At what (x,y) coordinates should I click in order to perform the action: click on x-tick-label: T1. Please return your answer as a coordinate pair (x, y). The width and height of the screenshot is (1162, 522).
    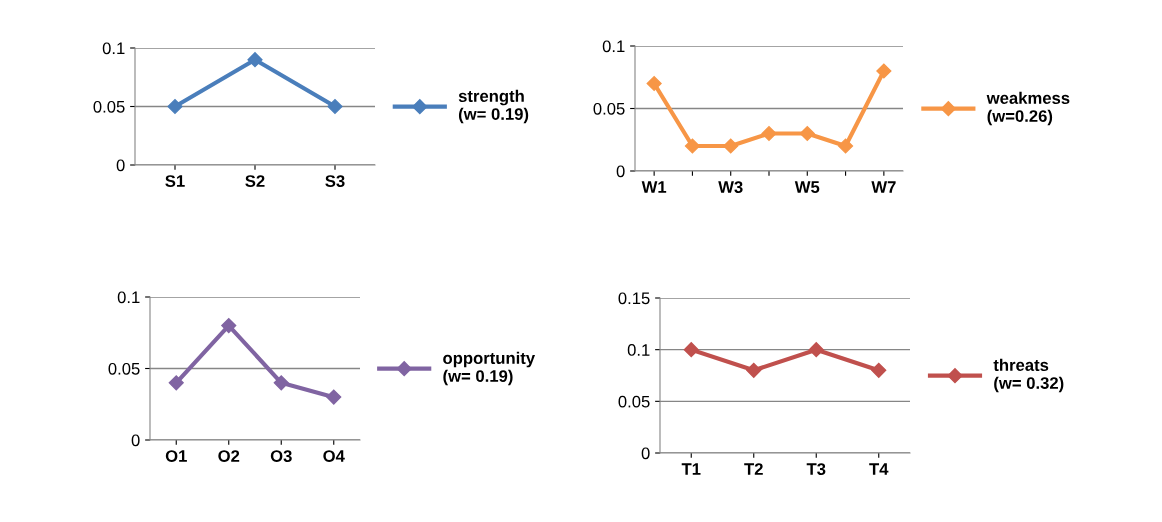
    Looking at the image, I should click on (691, 469).